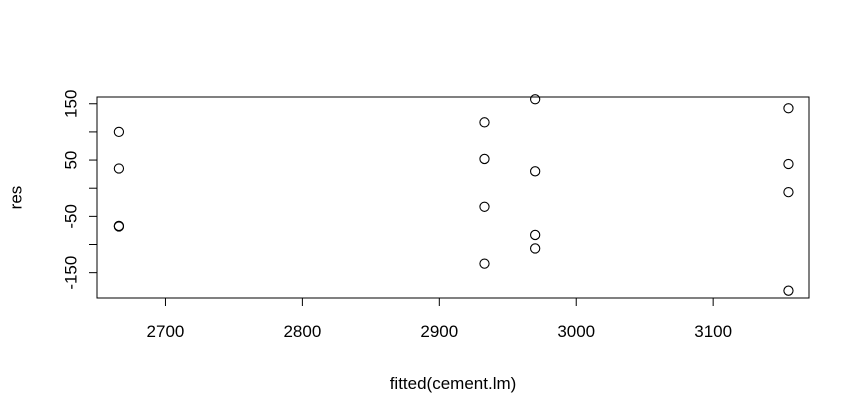 The width and height of the screenshot is (856, 420). I want to click on x-tick-label: 2700, so click(166, 331).